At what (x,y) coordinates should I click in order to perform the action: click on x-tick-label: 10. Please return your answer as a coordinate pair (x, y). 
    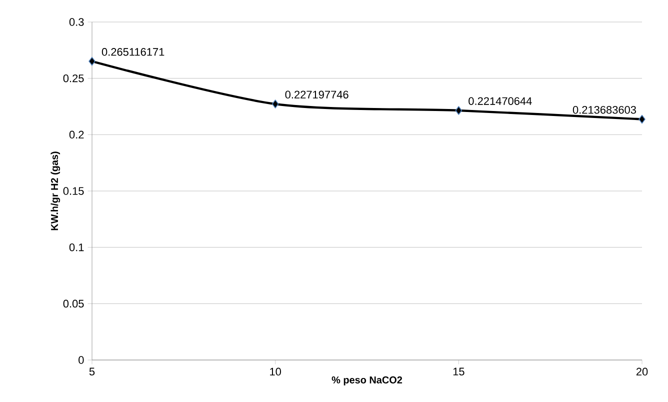
    Looking at the image, I should click on (275, 372).